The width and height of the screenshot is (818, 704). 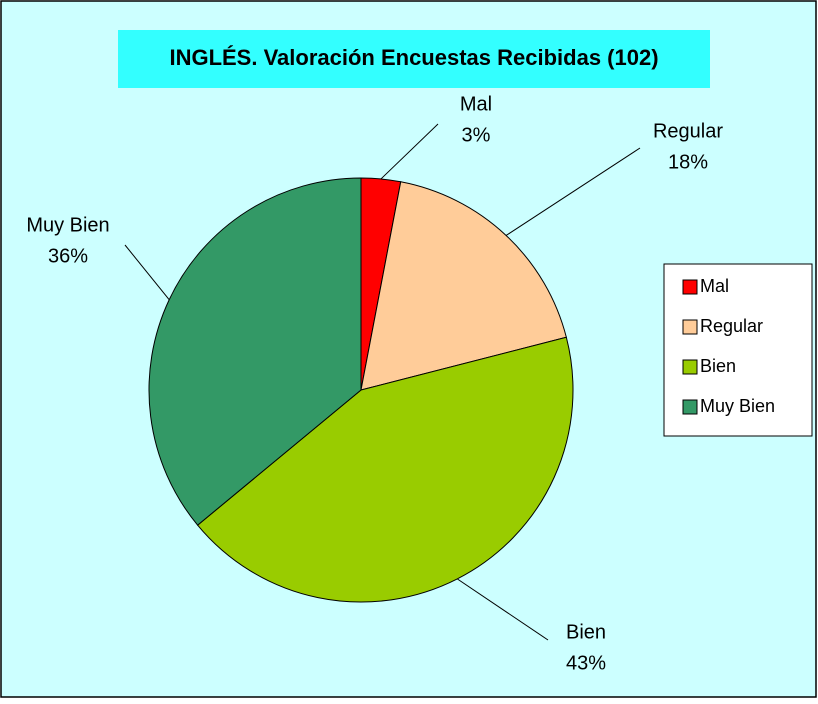 What do you see at coordinates (586, 632) in the screenshot?
I see `data-label-name: Bien` at bounding box center [586, 632].